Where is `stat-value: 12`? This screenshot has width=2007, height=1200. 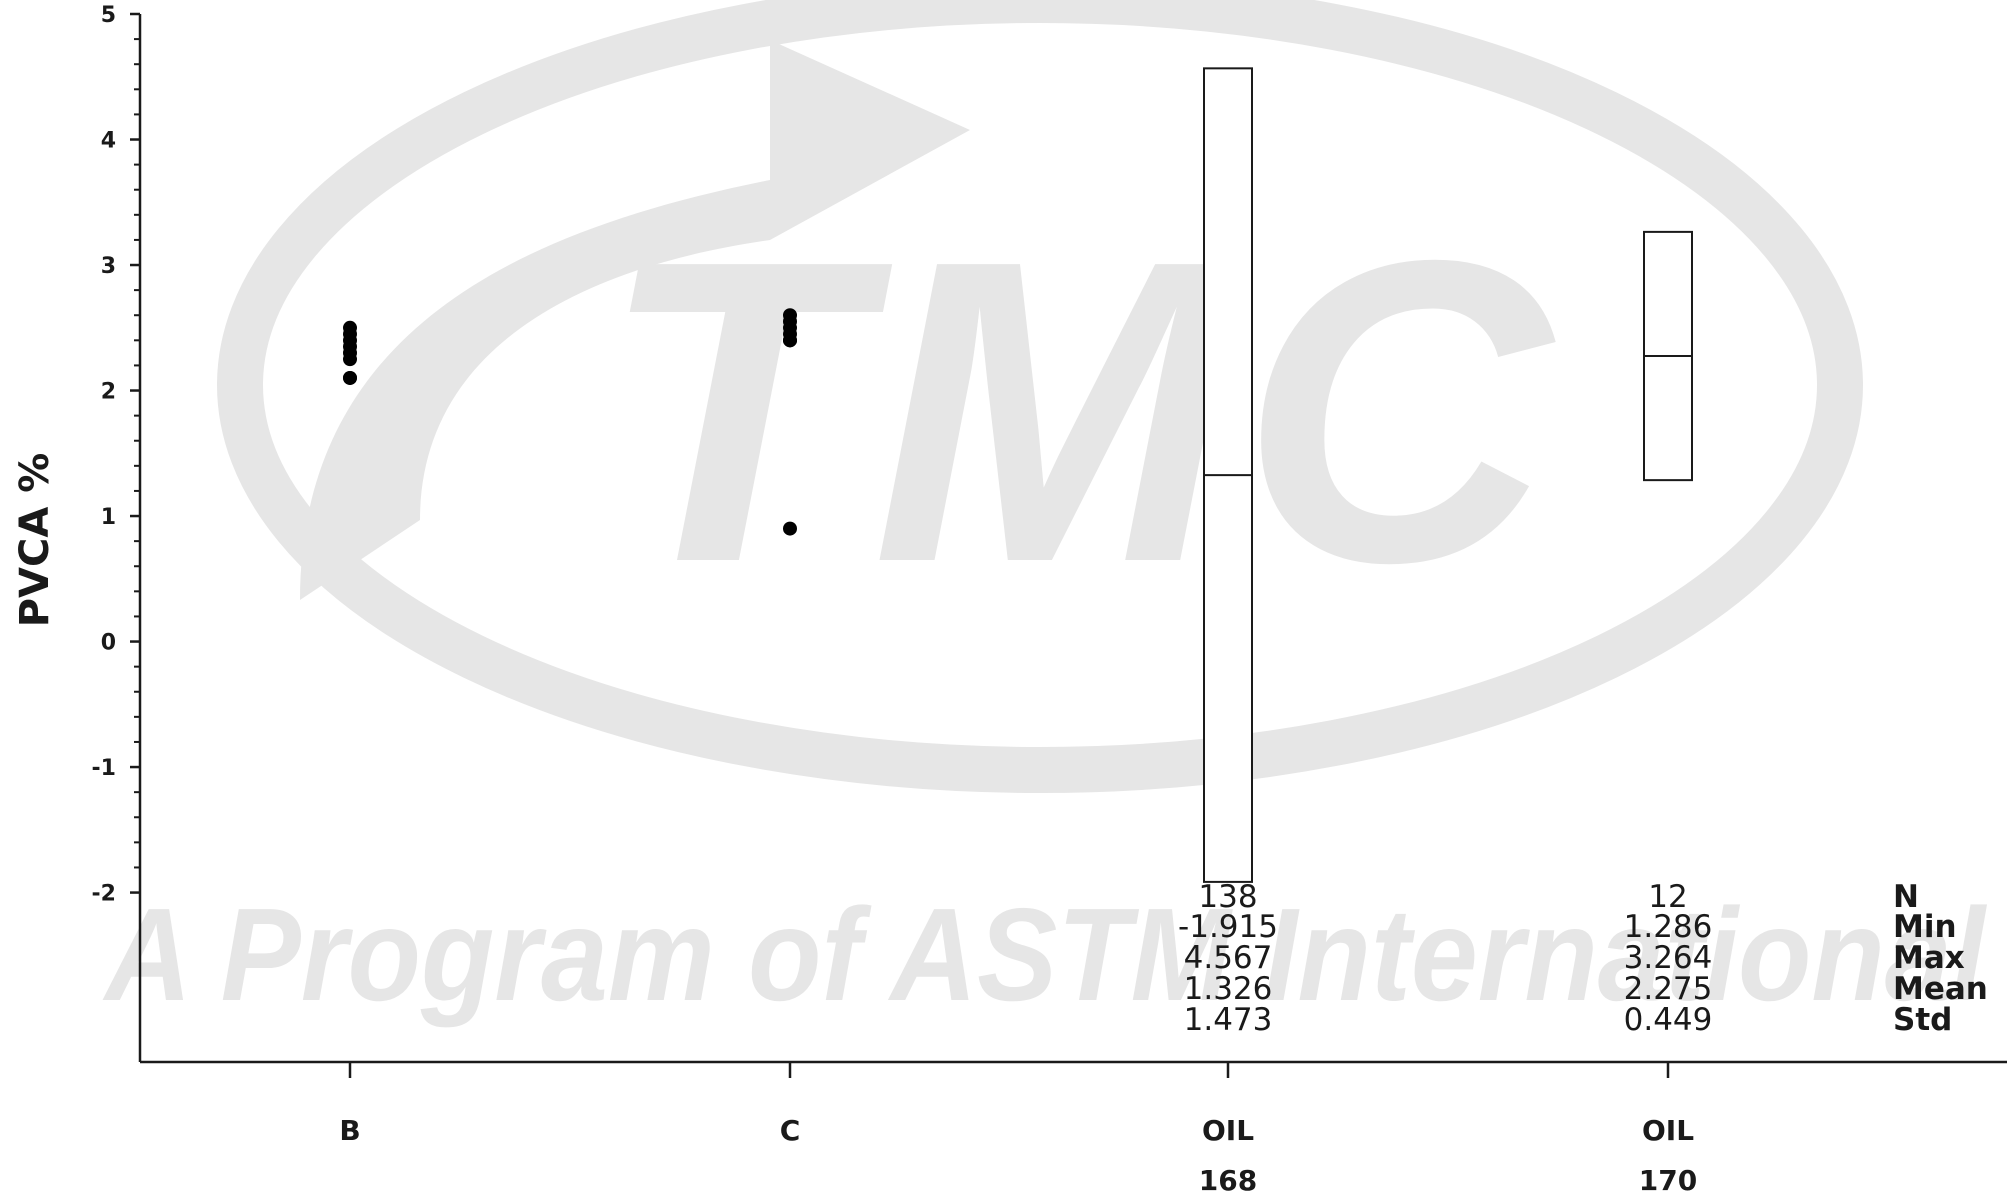 stat-value: 12 is located at coordinates (1667, 897).